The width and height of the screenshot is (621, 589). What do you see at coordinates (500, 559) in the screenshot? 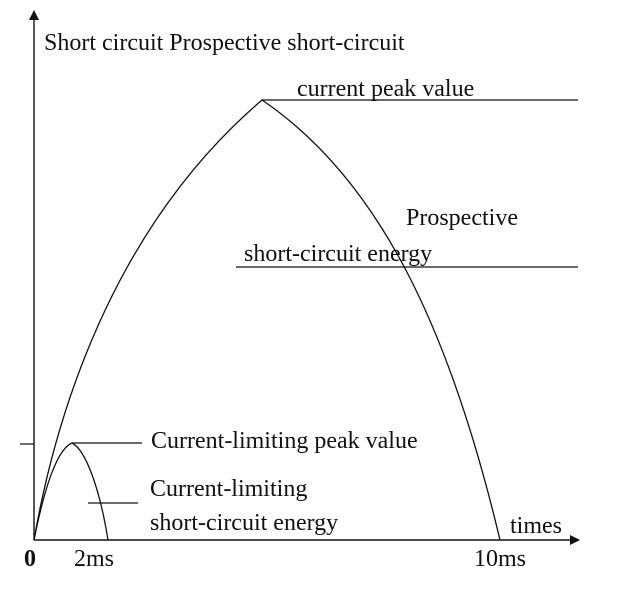
I see `tick-label-10ms: 10ms` at bounding box center [500, 559].